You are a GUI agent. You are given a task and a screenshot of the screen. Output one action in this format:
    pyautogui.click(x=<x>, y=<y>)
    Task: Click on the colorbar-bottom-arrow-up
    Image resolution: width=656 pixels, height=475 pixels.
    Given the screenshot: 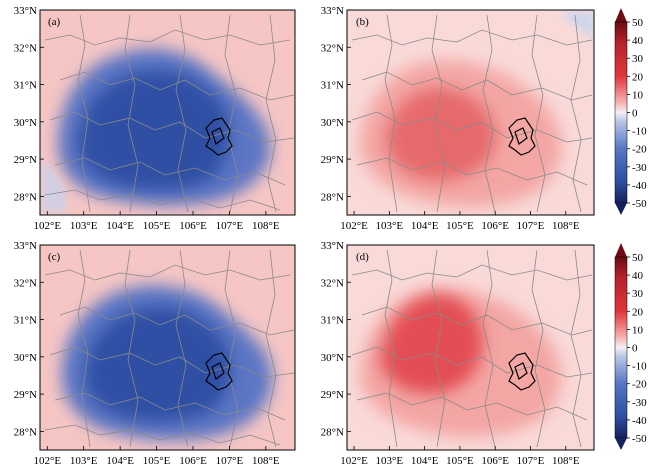 What is the action you would take?
    pyautogui.click(x=621, y=250)
    